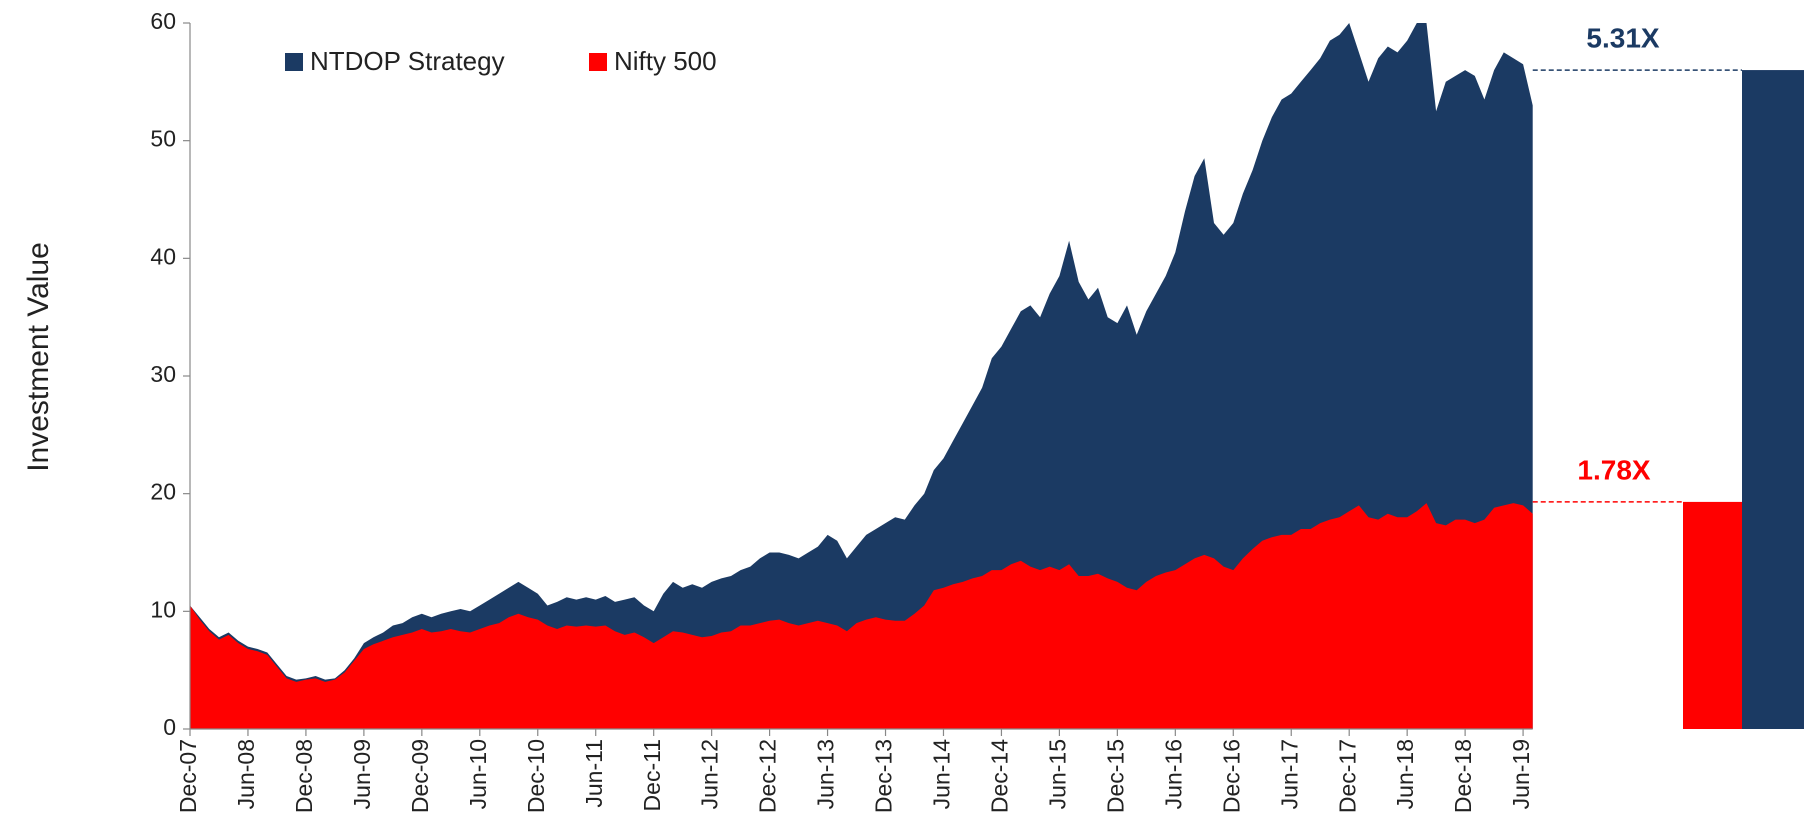  What do you see at coordinates (38, 357) in the screenshot?
I see `y-axis-label: Investment Value` at bounding box center [38, 357].